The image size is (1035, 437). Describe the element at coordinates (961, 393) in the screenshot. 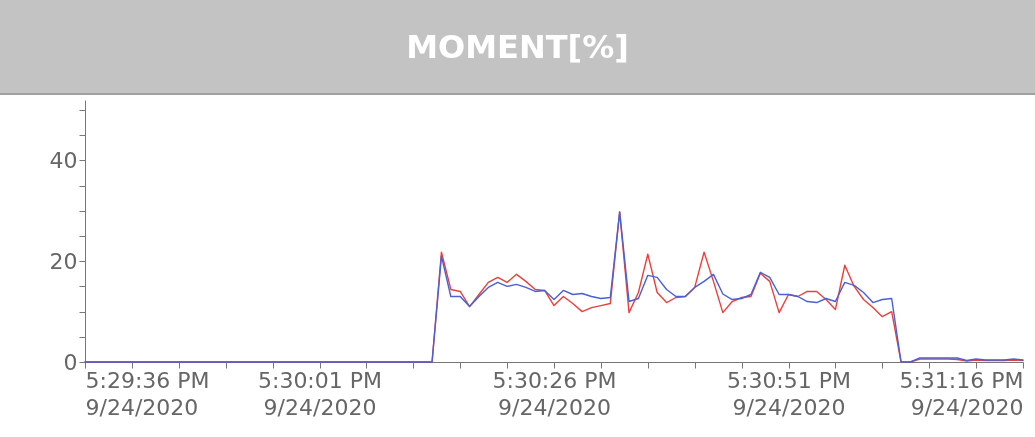

I see `x-tick-label: 5:31:16 PM 9/24/2020` at that location.